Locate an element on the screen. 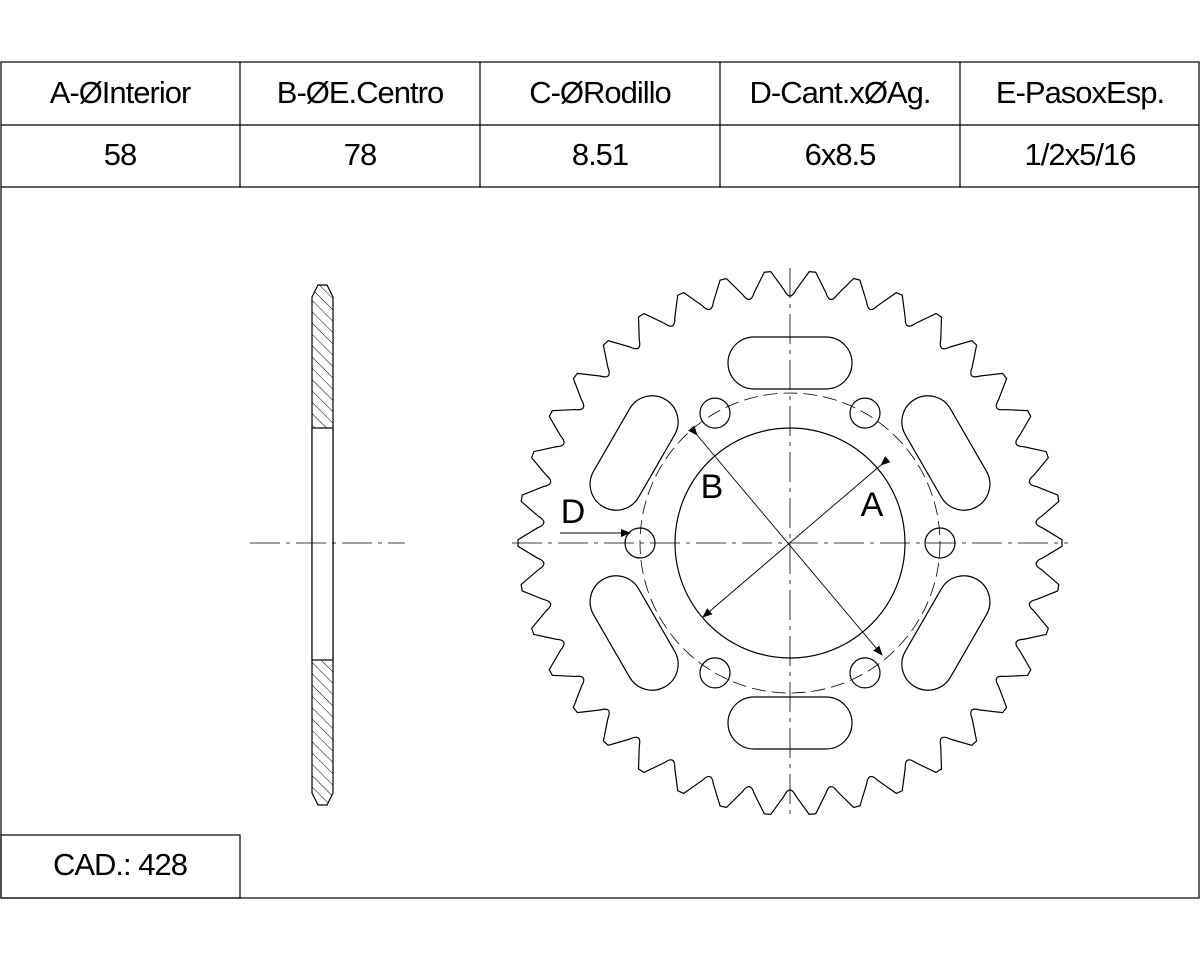  header-cell: E-PasoxEsp. is located at coordinates (1080, 92).